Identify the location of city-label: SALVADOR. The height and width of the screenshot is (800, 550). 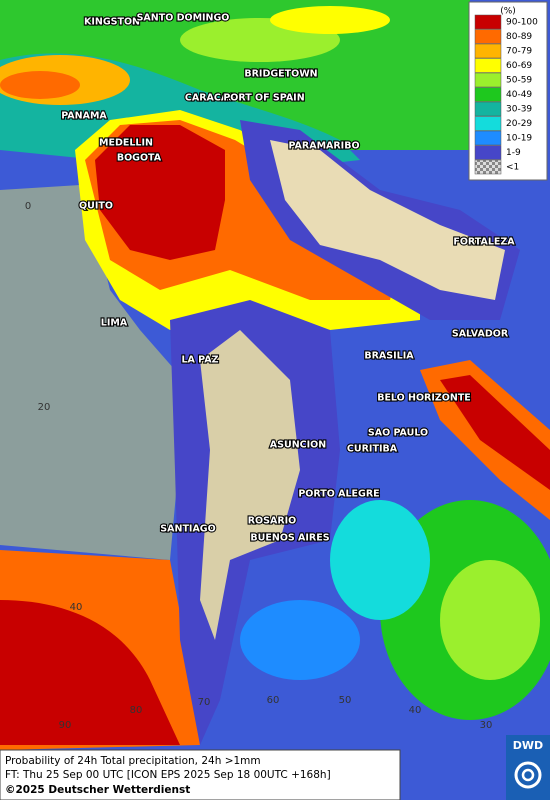
(480, 334).